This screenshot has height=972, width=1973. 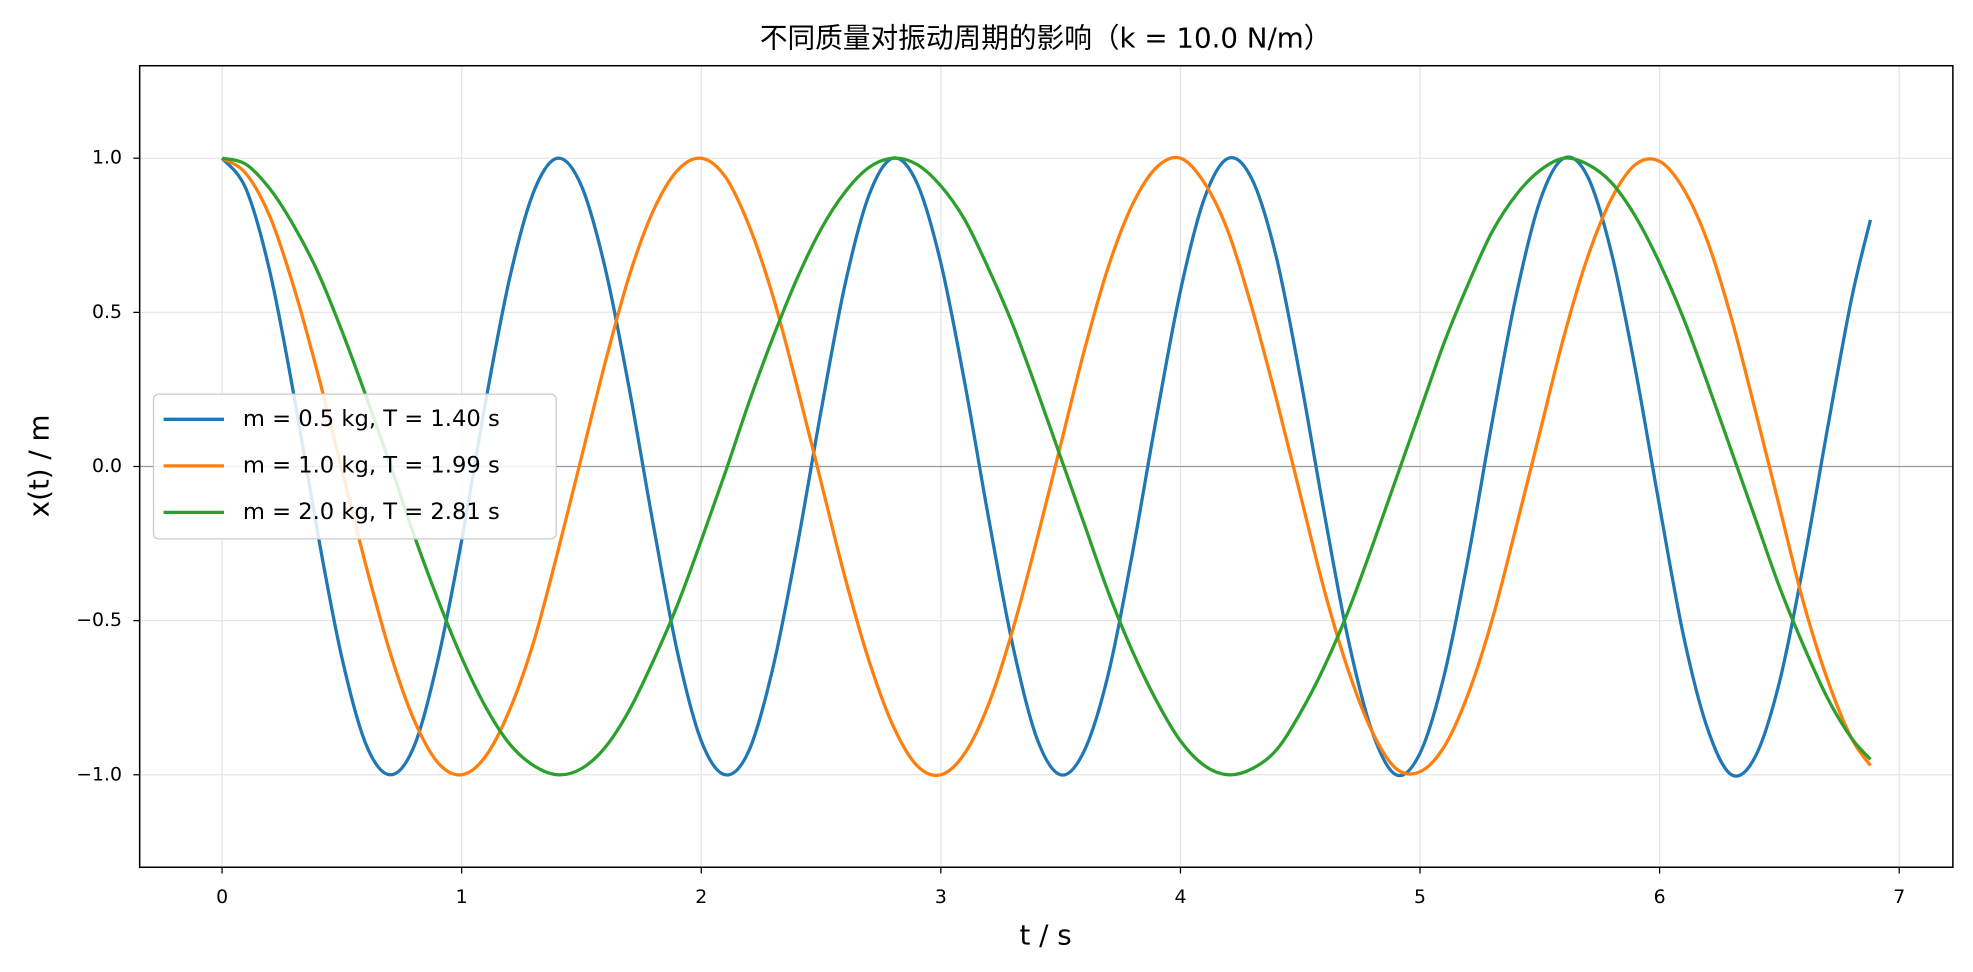 I want to click on y-tick-label: 0.0, so click(x=107, y=466).